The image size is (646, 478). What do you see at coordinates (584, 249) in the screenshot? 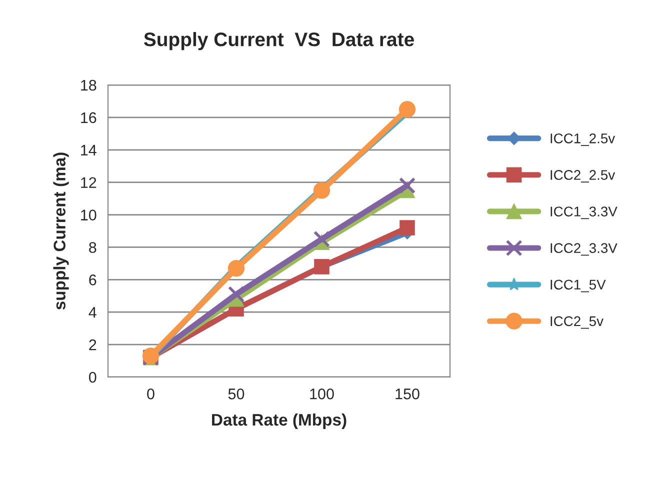
I see `legend-label: ICC2_3.3V` at bounding box center [584, 249].